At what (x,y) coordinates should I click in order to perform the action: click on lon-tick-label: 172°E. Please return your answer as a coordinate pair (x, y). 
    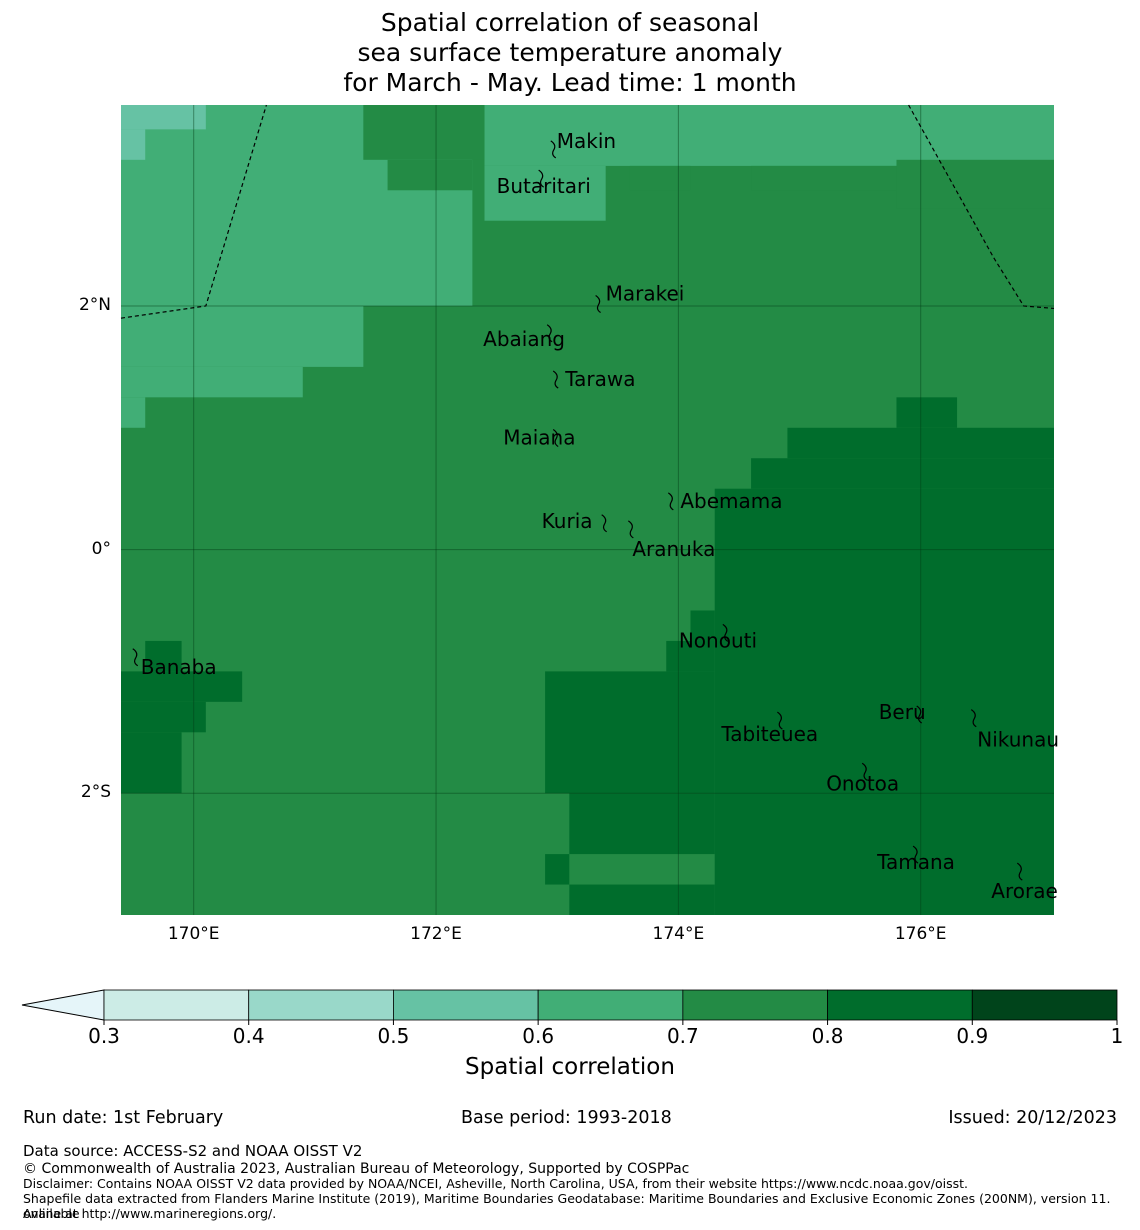
    Looking at the image, I should click on (436, 934).